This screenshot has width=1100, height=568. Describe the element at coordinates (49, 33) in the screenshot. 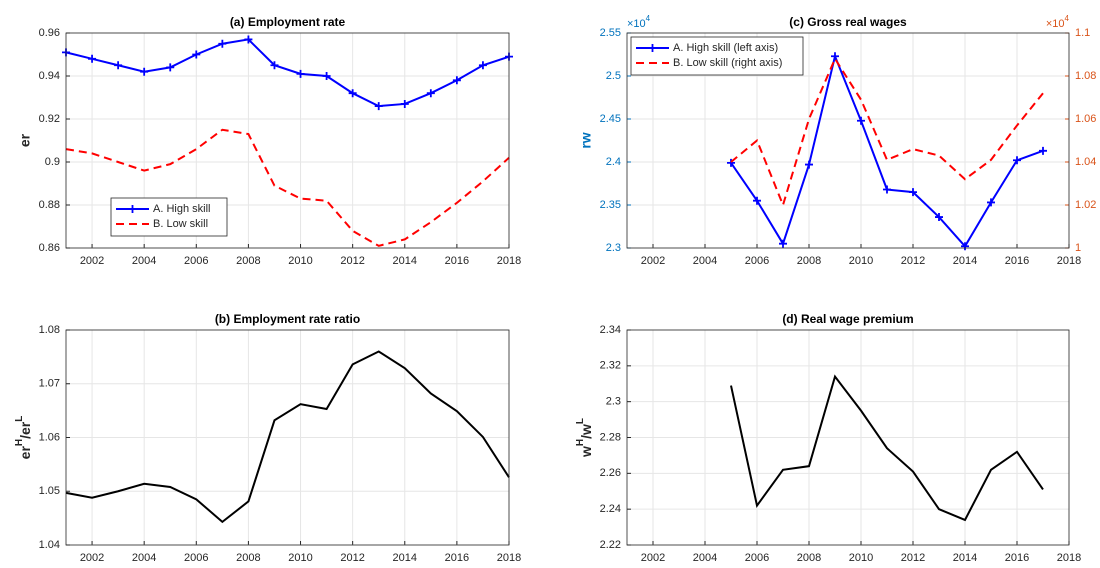

I see `y-tick-label: 0.96` at that location.